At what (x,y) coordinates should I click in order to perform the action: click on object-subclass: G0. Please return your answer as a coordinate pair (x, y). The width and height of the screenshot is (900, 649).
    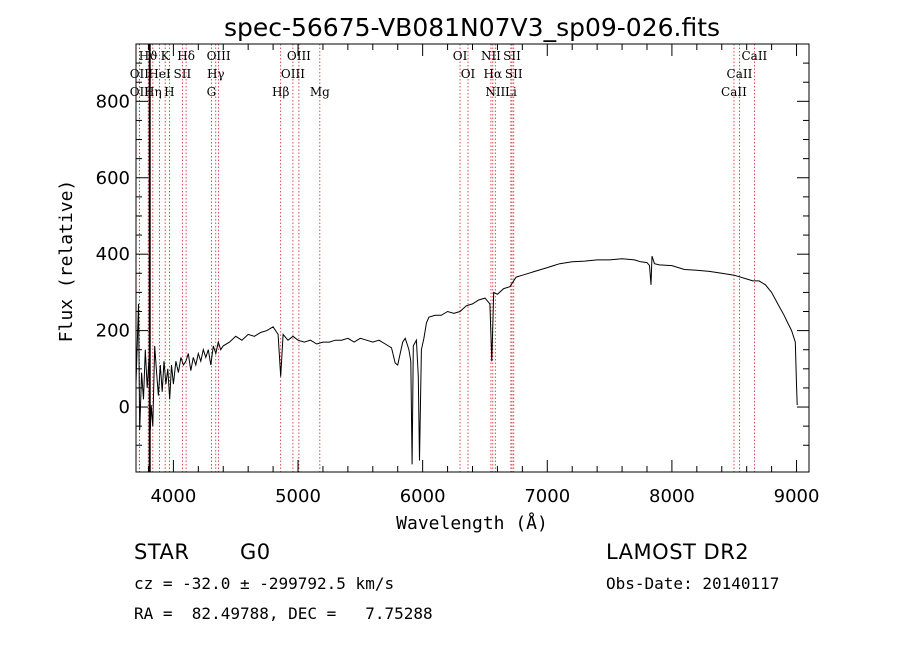
    Looking at the image, I should click on (255, 552).